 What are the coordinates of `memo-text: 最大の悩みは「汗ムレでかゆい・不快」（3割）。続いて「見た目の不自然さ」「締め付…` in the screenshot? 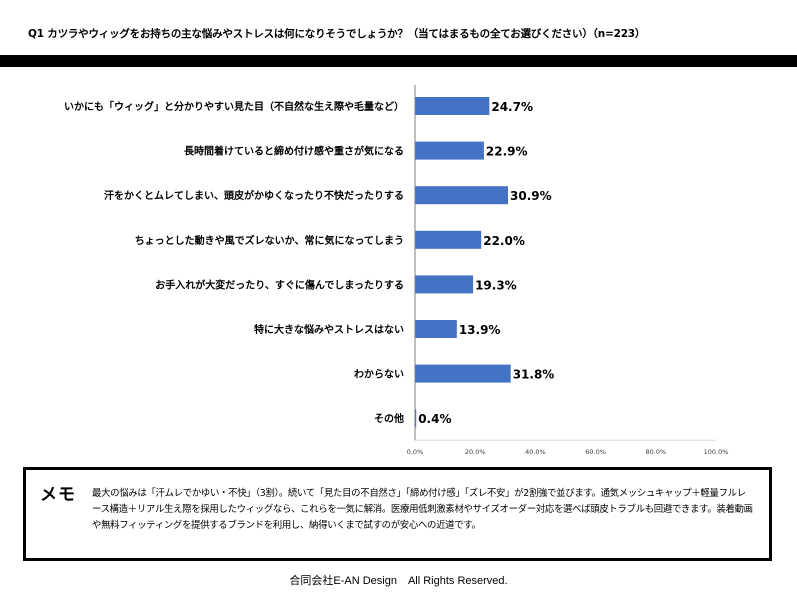 It's located at (422, 509).